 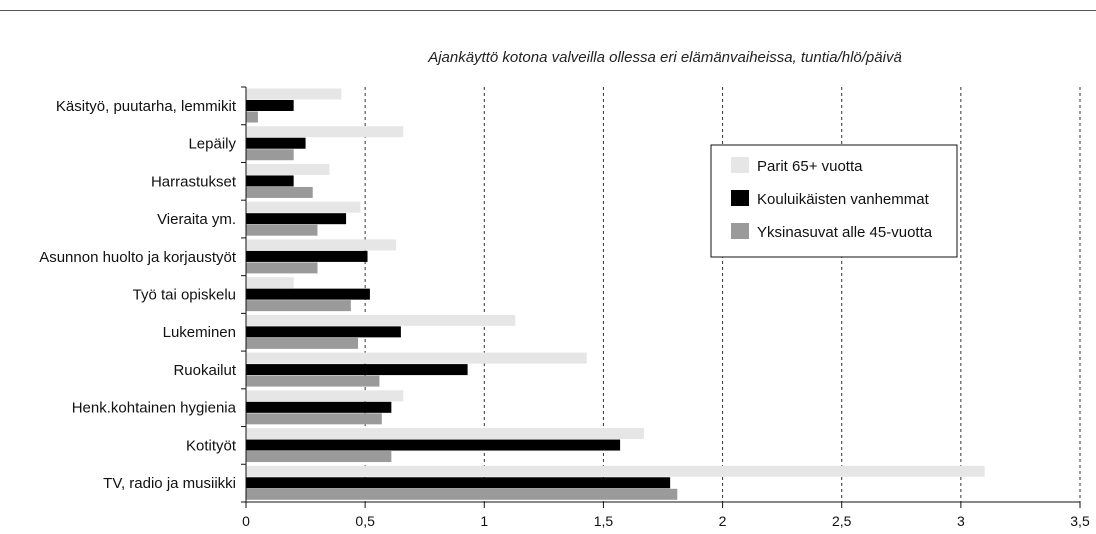 What do you see at coordinates (212, 144) in the screenshot?
I see `category-label-2: Lepäily` at bounding box center [212, 144].